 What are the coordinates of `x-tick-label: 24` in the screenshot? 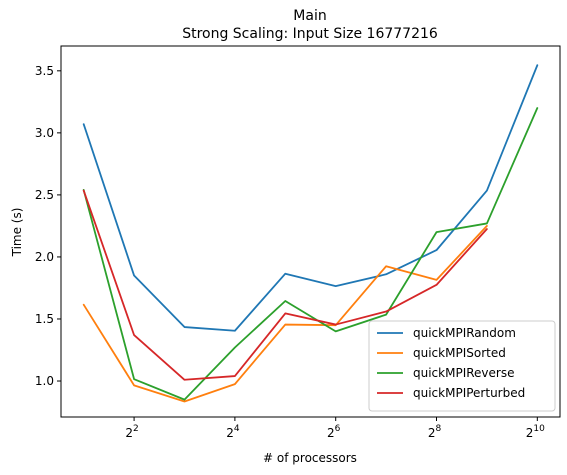 It's located at (233, 432).